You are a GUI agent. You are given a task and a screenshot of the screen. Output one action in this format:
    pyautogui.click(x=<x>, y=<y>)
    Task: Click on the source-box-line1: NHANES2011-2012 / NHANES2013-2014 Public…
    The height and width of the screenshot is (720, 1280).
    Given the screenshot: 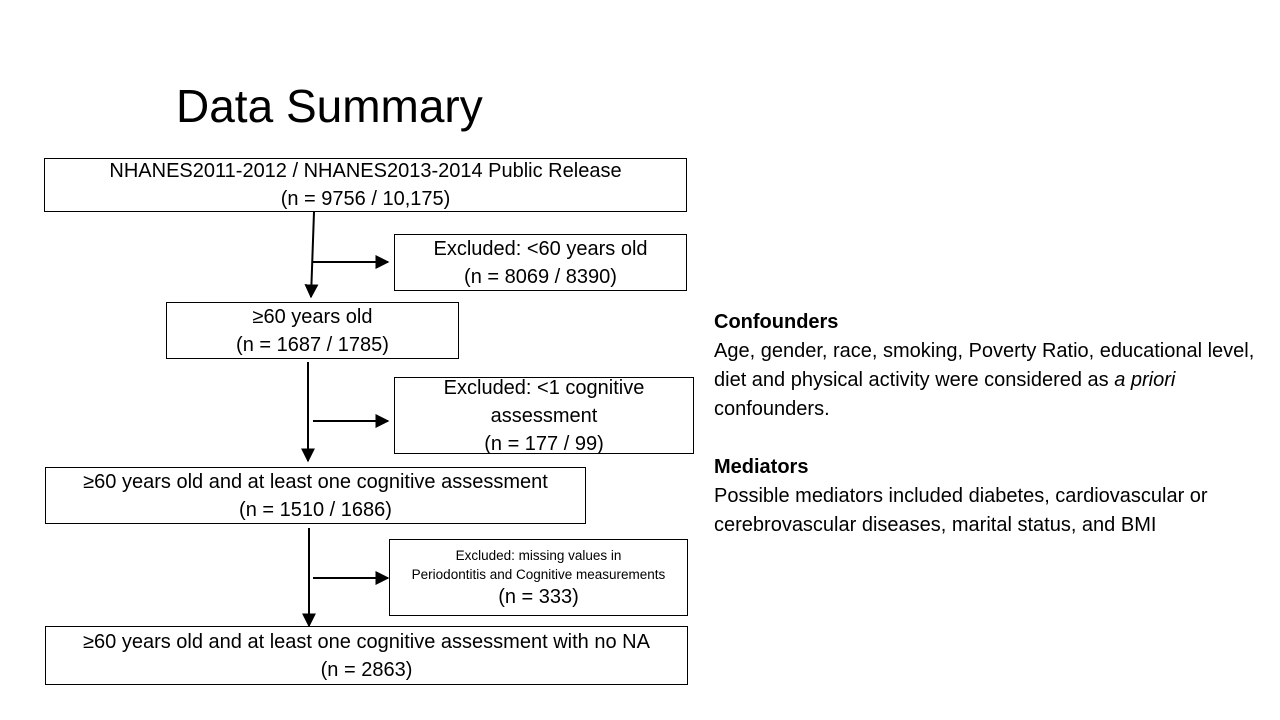 What is the action you would take?
    pyautogui.click(x=365, y=171)
    